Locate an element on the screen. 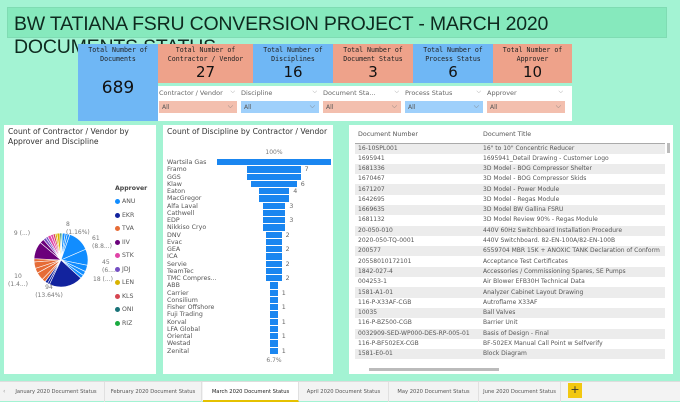 The image size is (680, 402). table-row: 1669635 3D Model BW Gallina FSRU is located at coordinates (510, 210).